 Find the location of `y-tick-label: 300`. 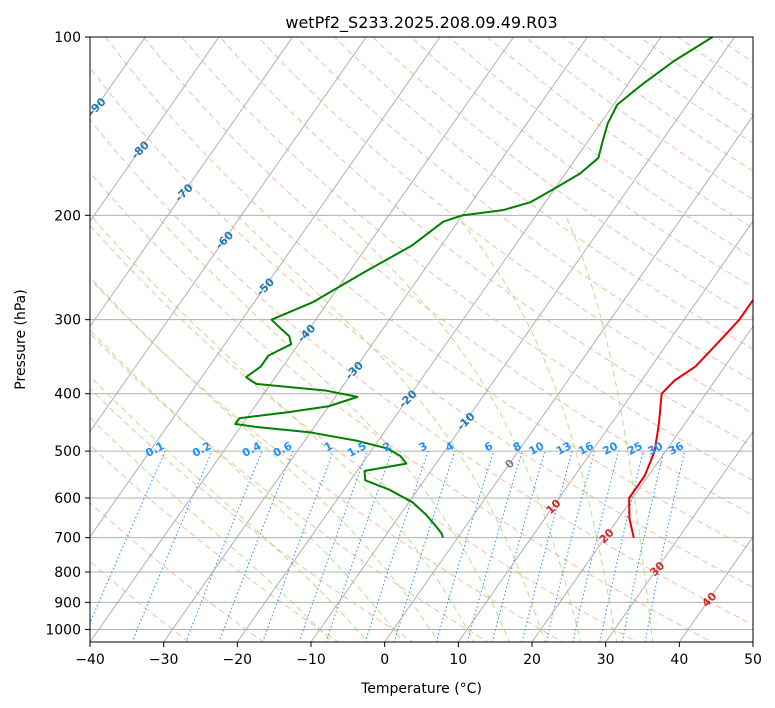

y-tick-label: 300 is located at coordinates (67, 321).